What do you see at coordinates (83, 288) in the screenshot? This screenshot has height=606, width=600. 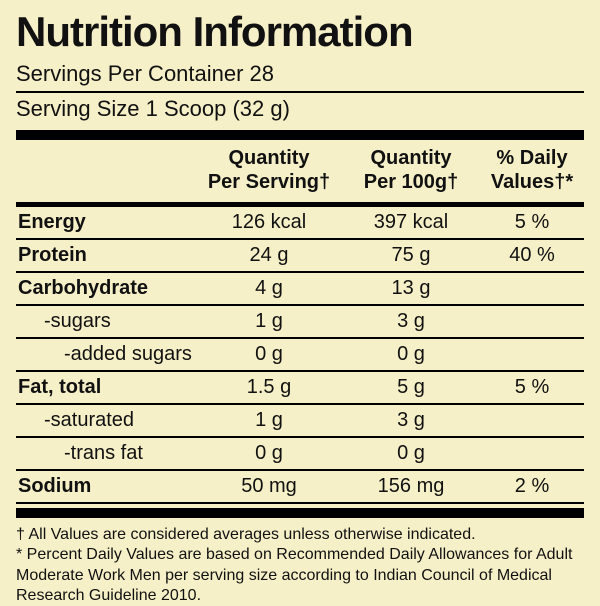 I see `nutrient-name: Carbohydrate` at bounding box center [83, 288].